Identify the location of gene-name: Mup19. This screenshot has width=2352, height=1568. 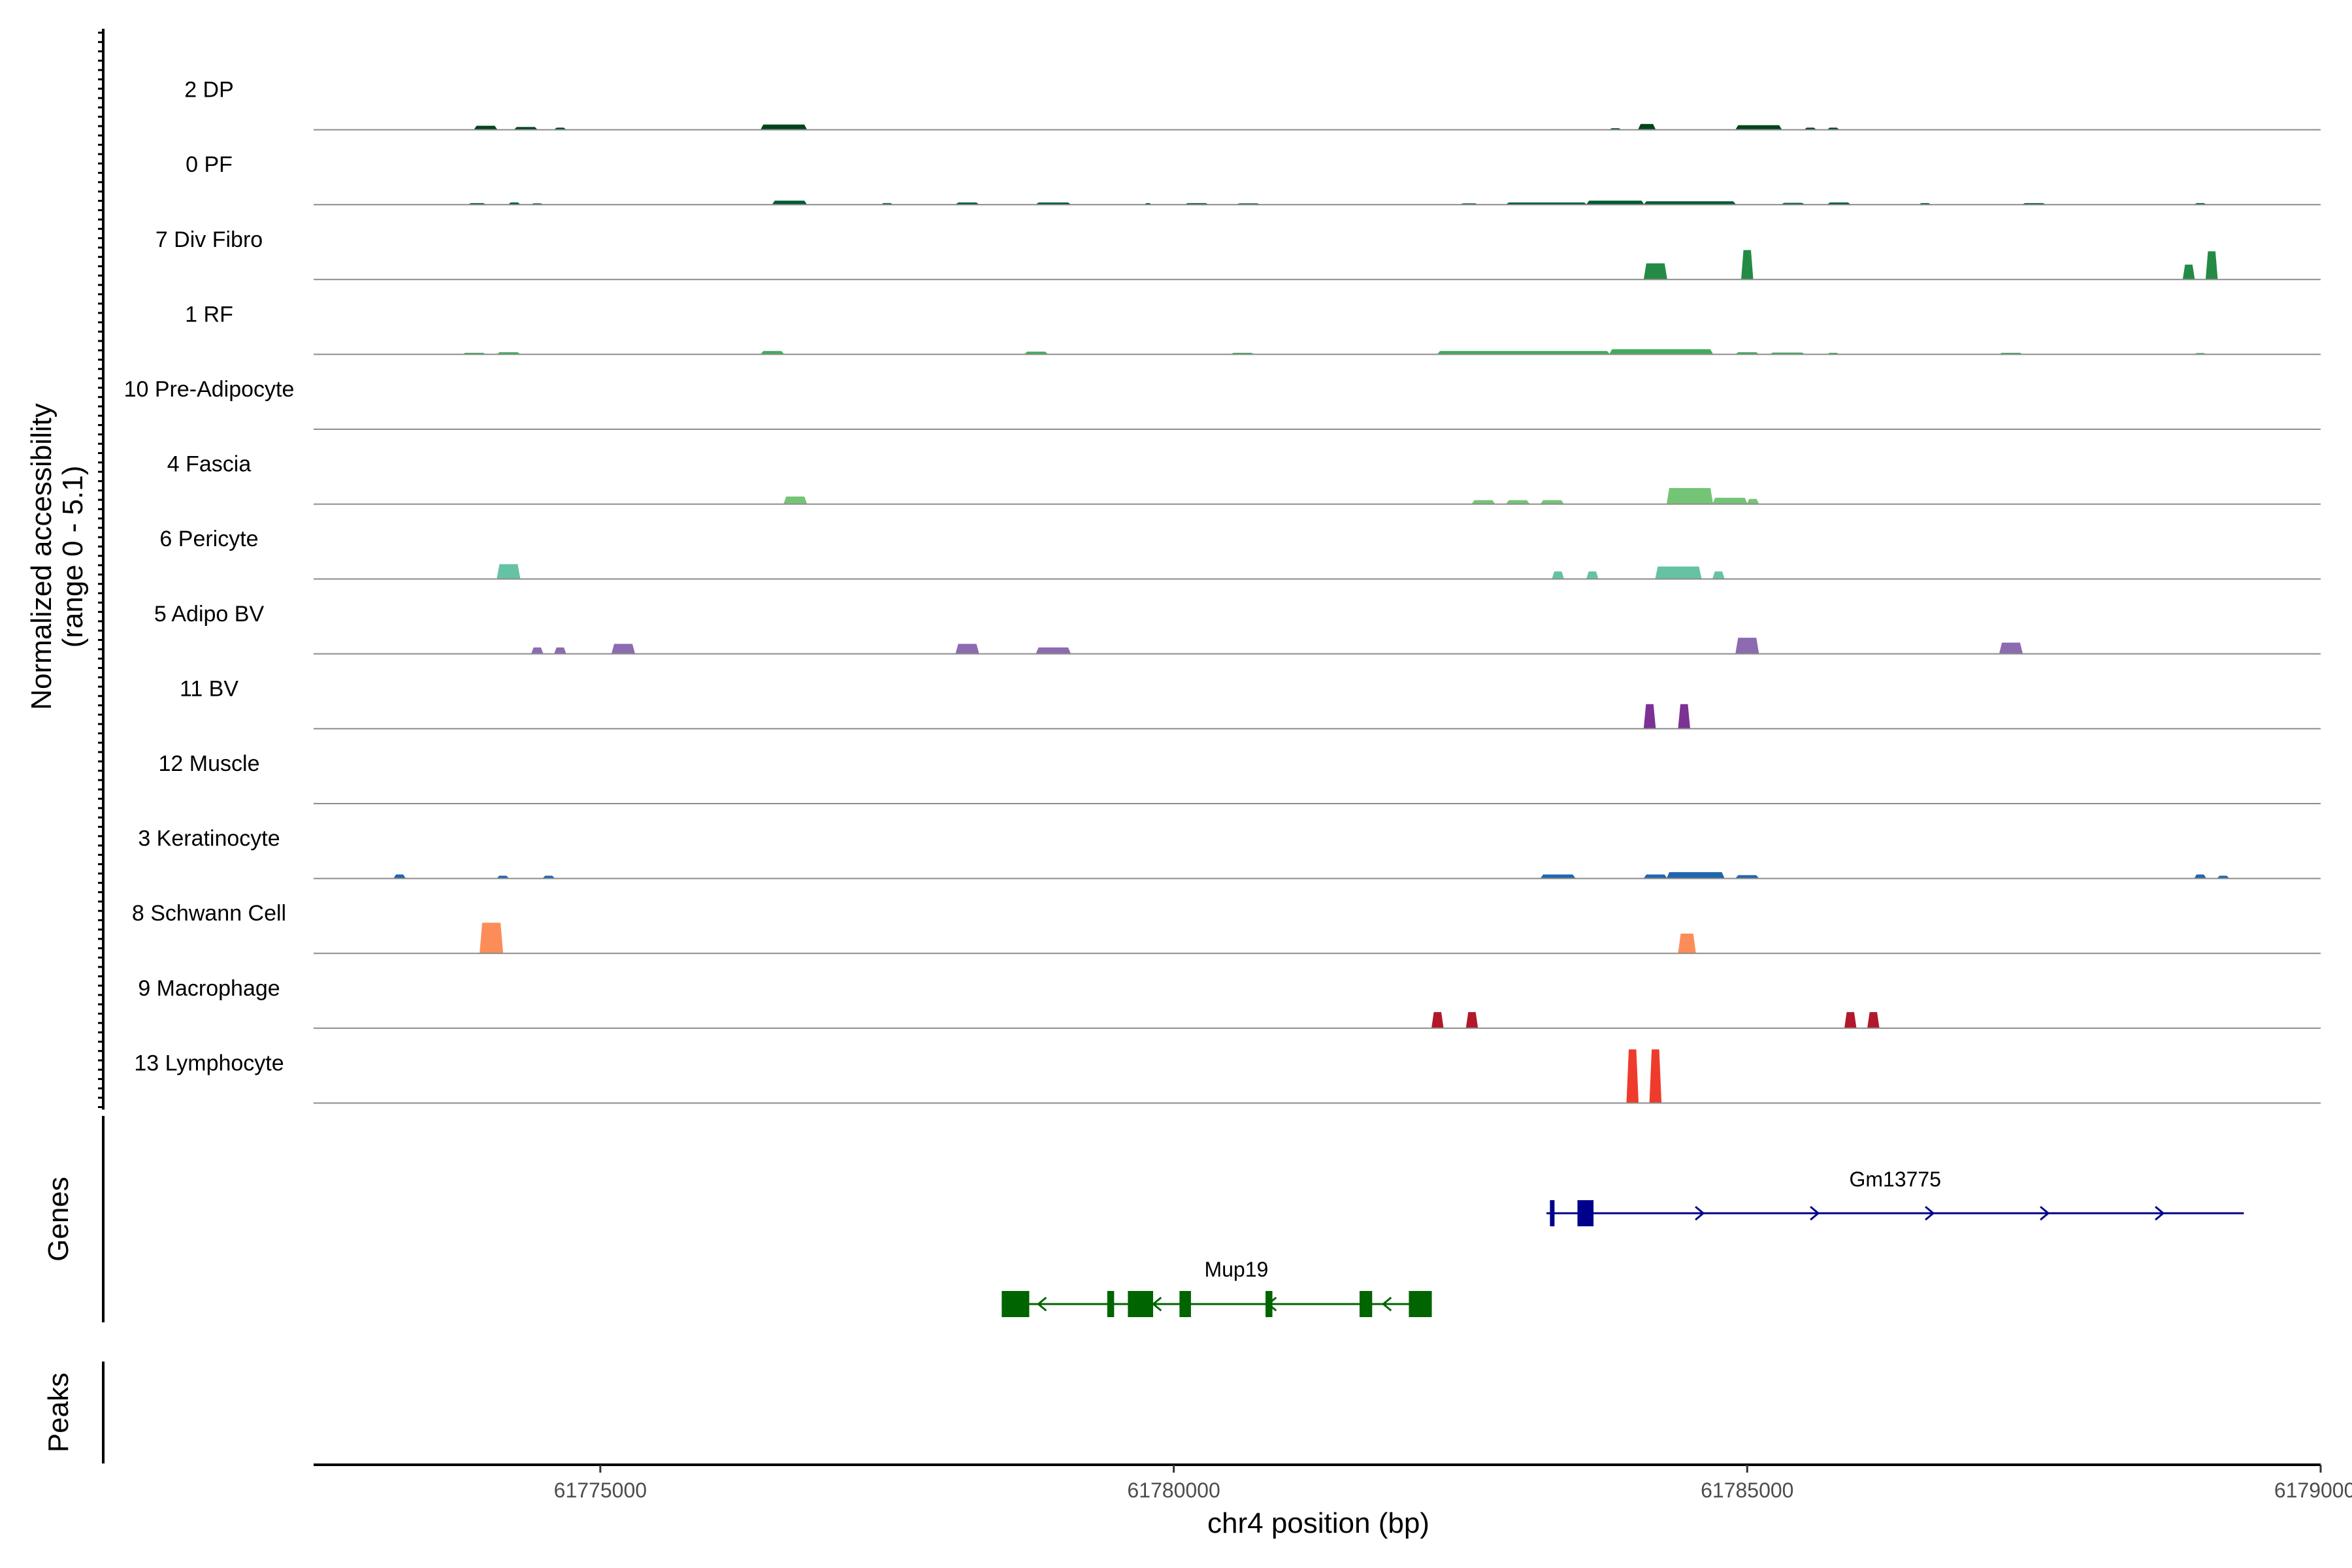
(1236, 1269).